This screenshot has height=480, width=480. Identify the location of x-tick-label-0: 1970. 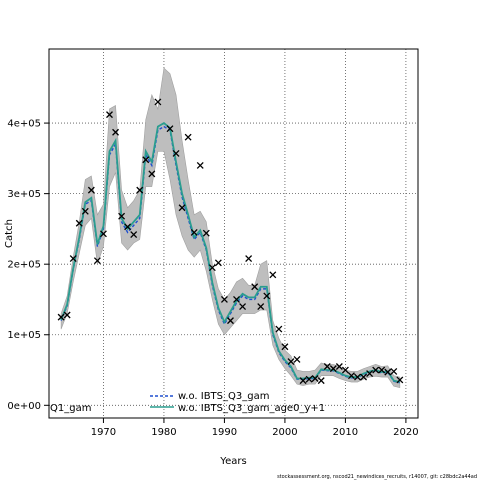
(103, 432).